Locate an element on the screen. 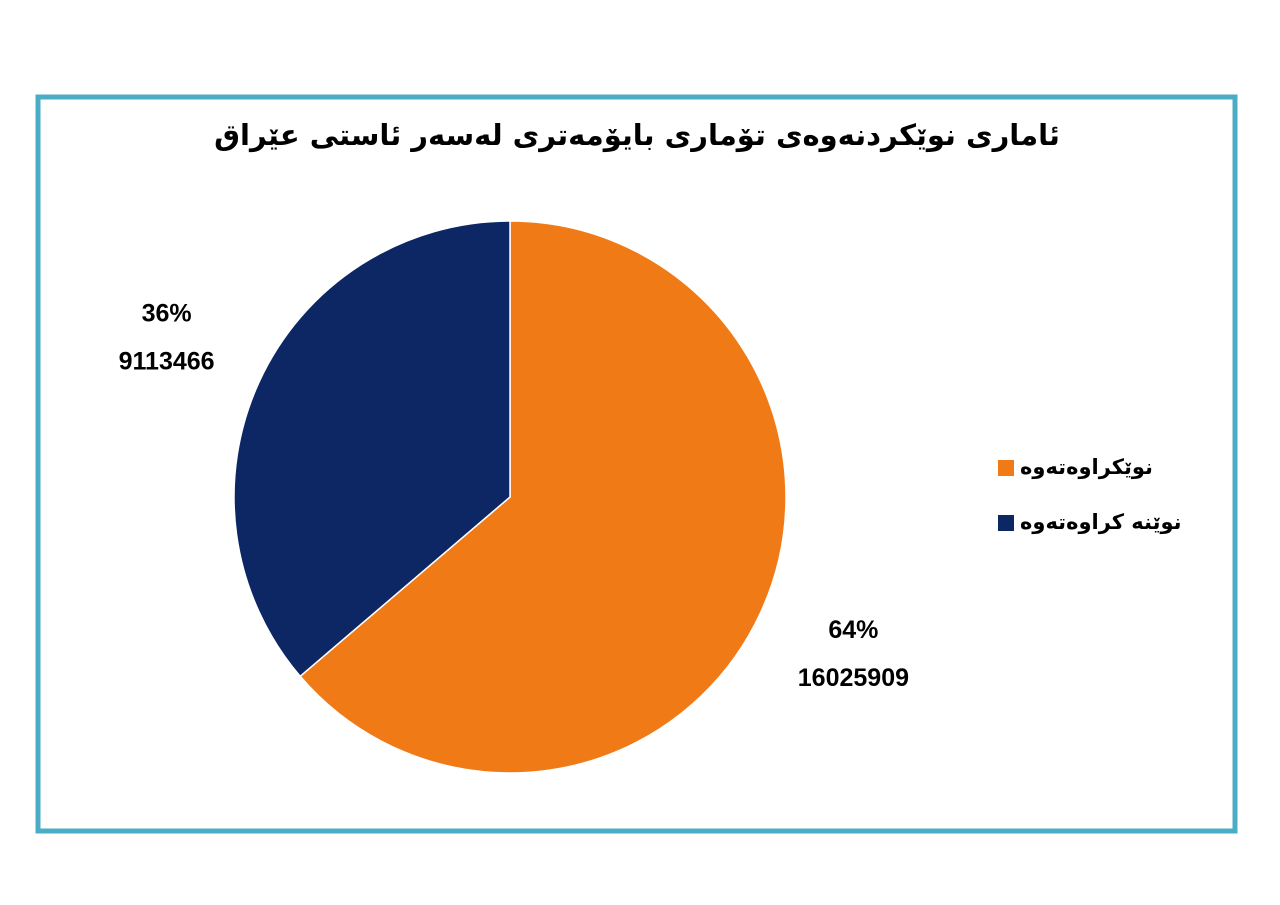  legend-label: نوێنە کراوەتەوە is located at coordinates (1101, 522).